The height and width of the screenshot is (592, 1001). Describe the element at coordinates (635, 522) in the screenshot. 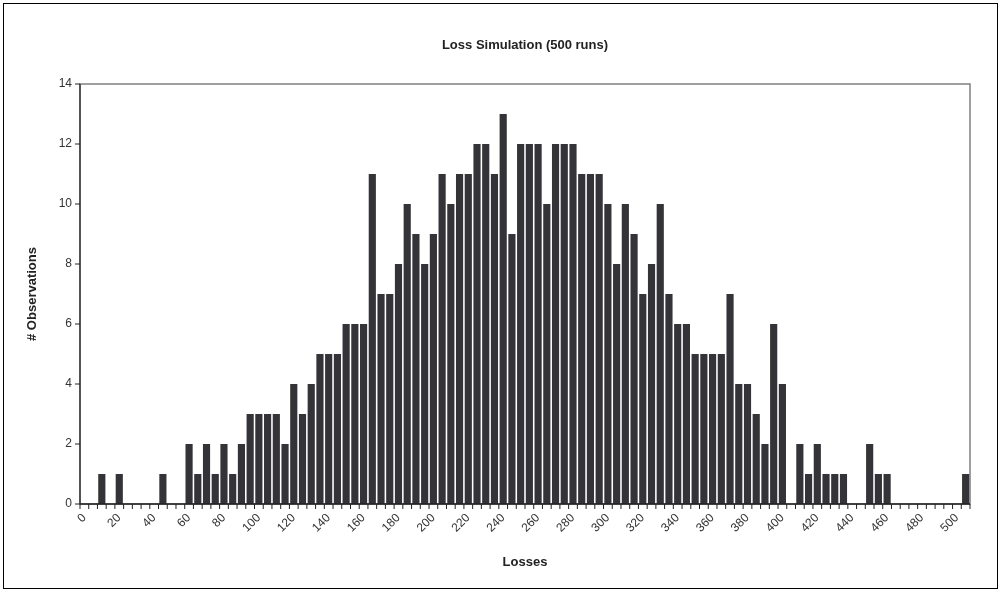

I see `x-tick-label: 320` at that location.